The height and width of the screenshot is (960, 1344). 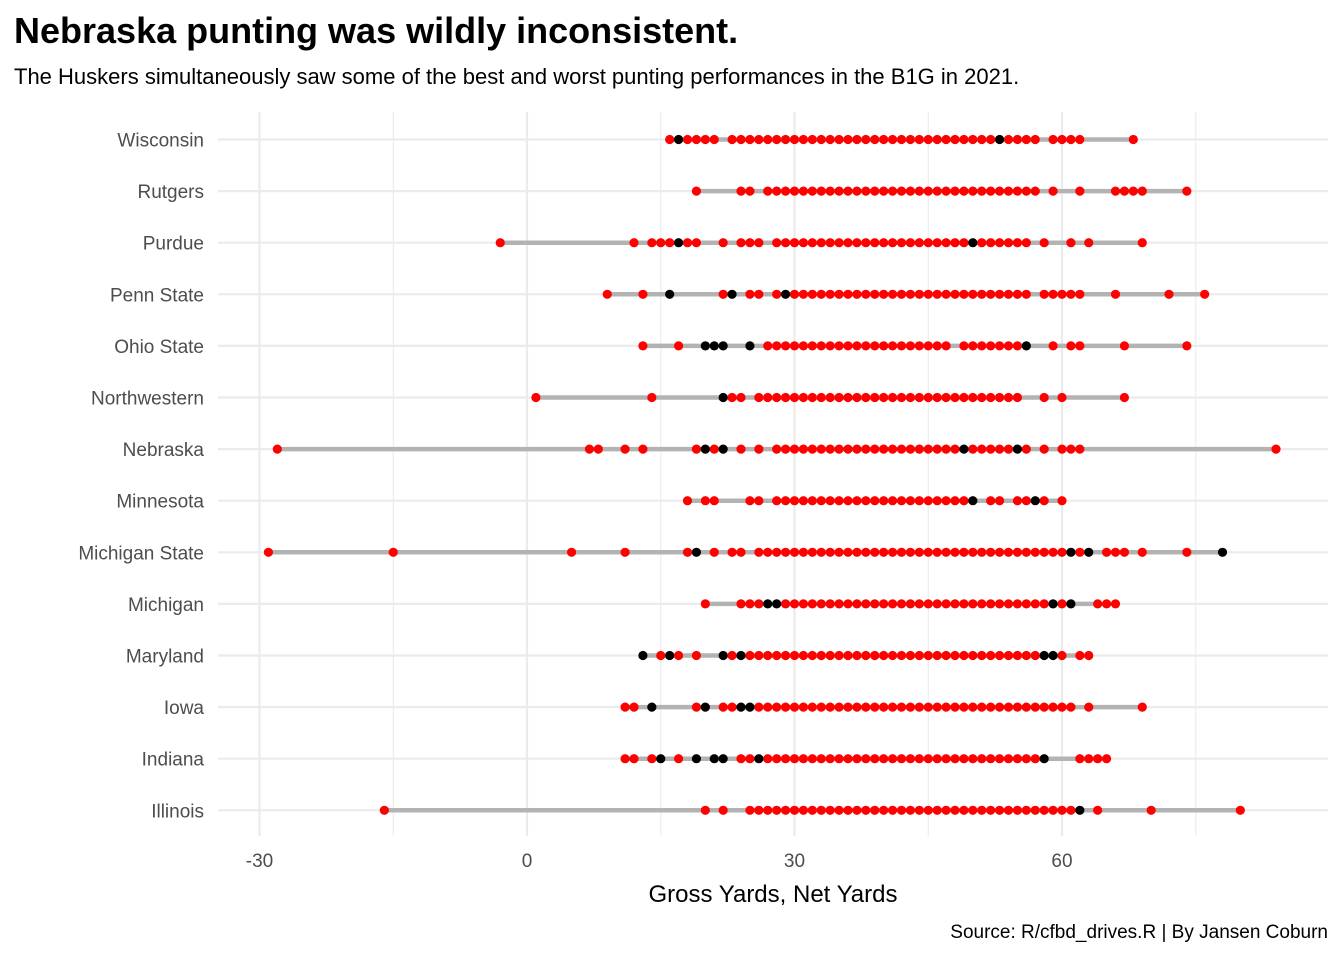 I want to click on team-label: Illinois, so click(x=177, y=811).